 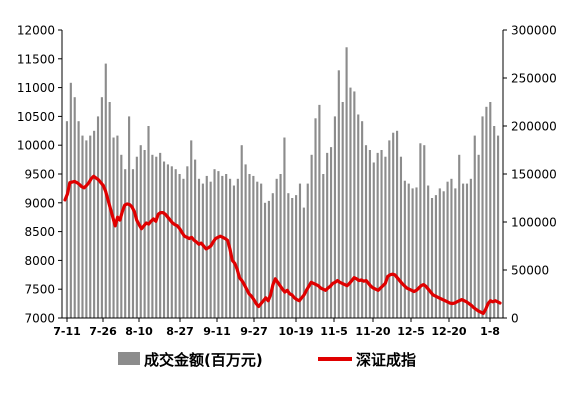 What do you see at coordinates (36, 88) in the screenshot?
I see `left-tick-label: 11000` at bounding box center [36, 88].